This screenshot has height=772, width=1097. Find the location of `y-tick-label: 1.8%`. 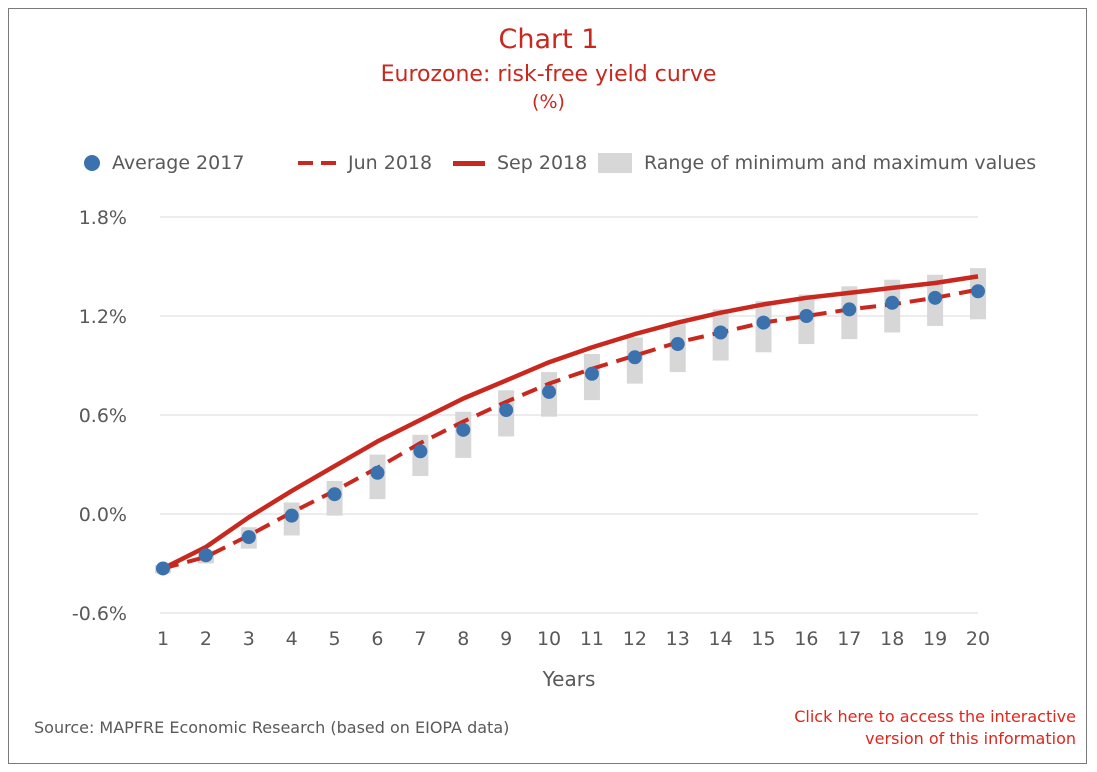

y-tick-label: 1.8% is located at coordinates (103, 218).